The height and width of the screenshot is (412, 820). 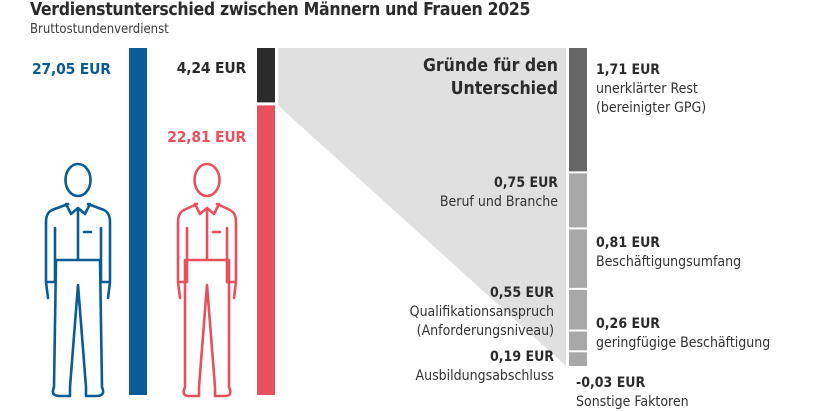 I want to click on text: Beschäftigungsumfang, so click(x=669, y=262).